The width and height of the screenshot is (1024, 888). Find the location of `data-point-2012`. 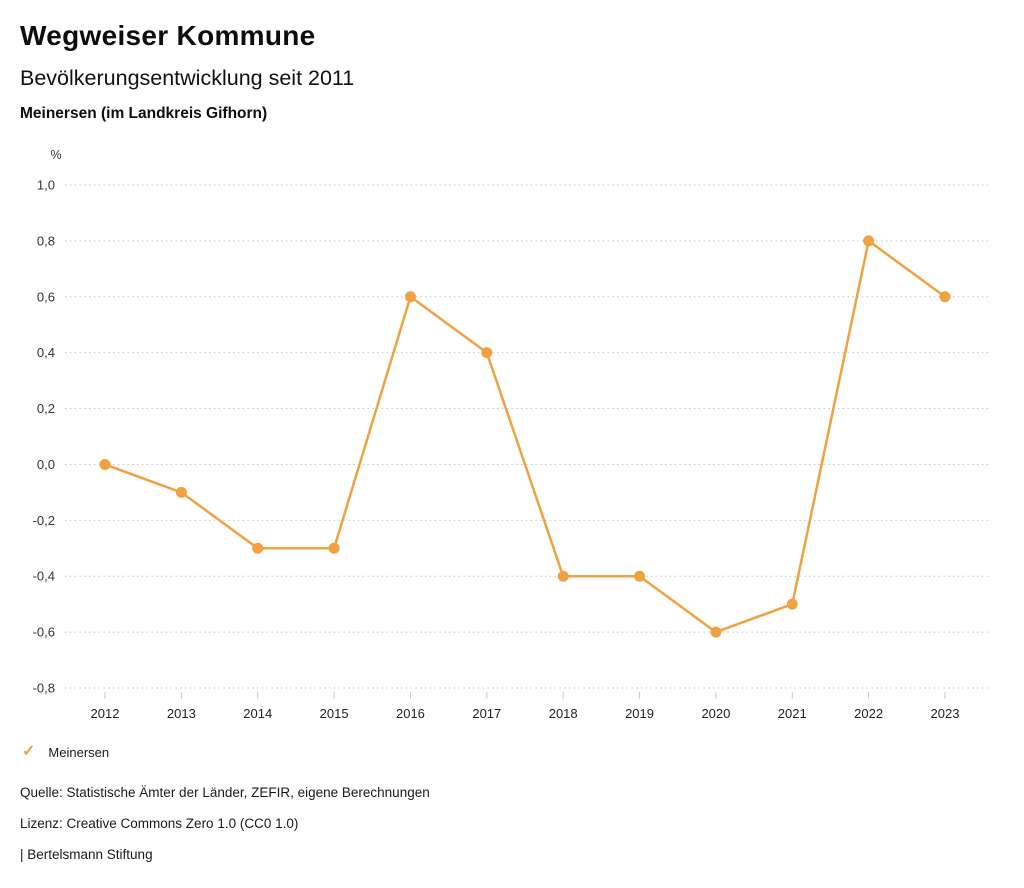

data-point-2012 is located at coordinates (105, 464).